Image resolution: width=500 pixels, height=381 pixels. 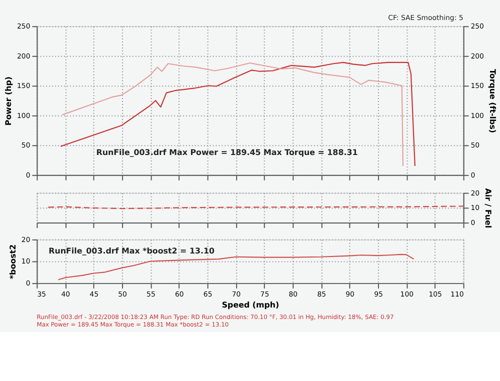 I want to click on annotation: RunFile_003.drf Max Power = 189.45 Max Torque = 188.31, so click(x=227, y=153).